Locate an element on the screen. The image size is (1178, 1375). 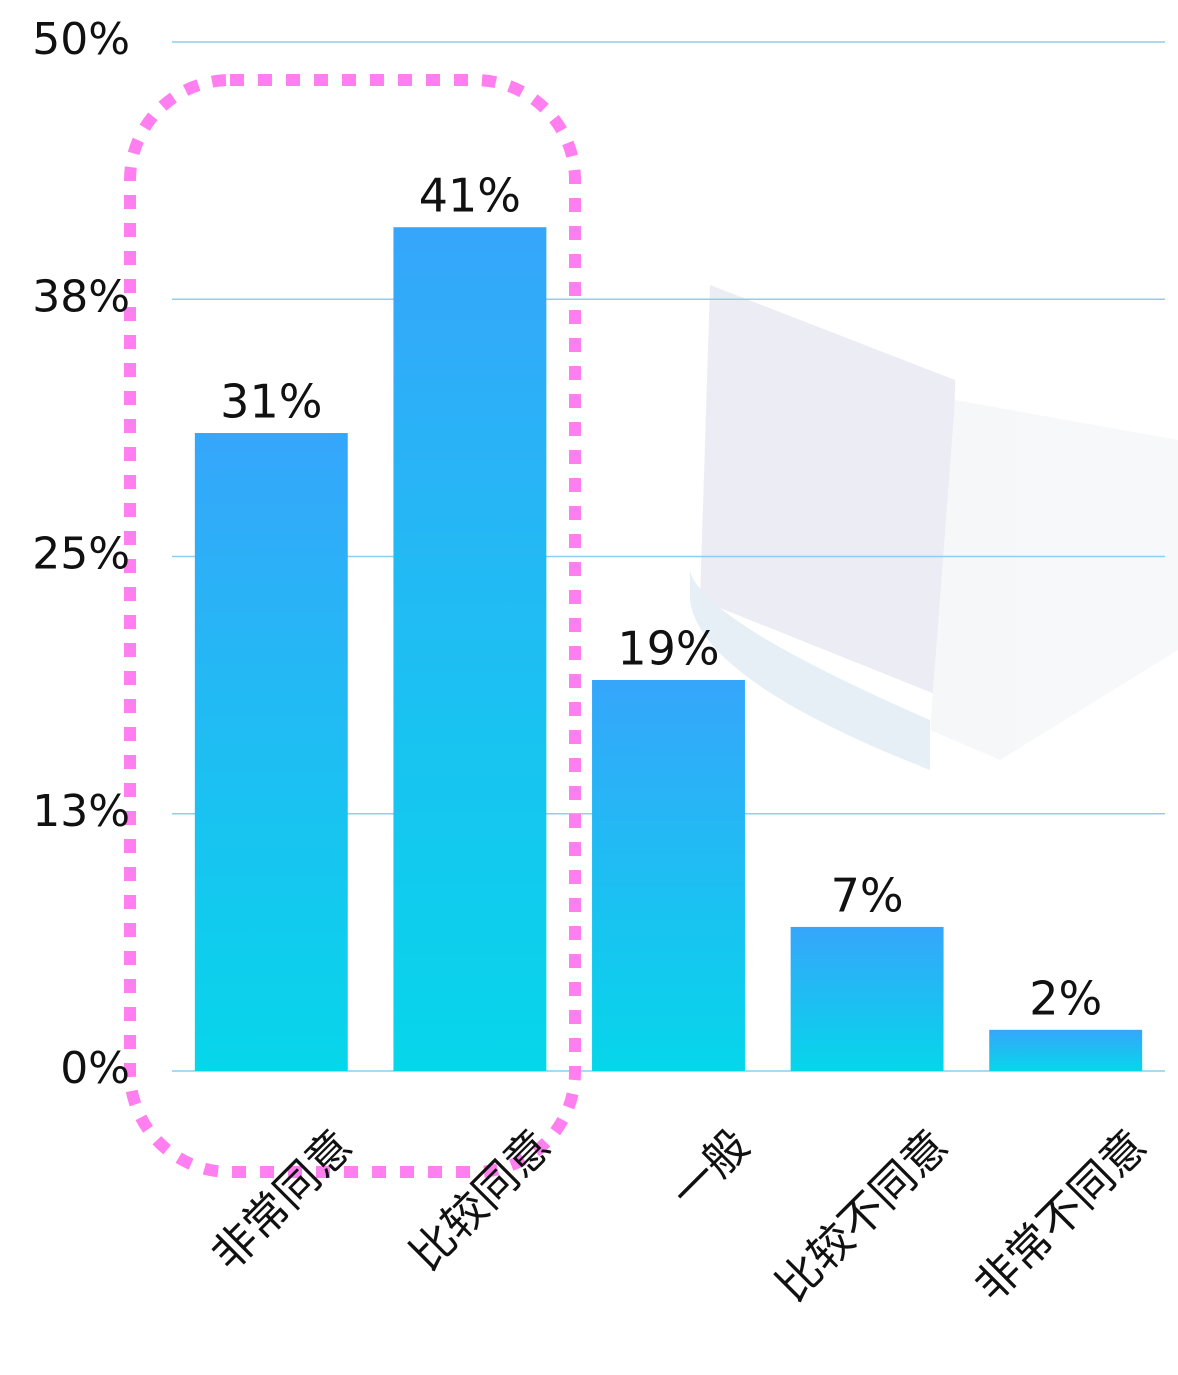
x-tick-label: 非常同意 is located at coordinates (282, 1200).